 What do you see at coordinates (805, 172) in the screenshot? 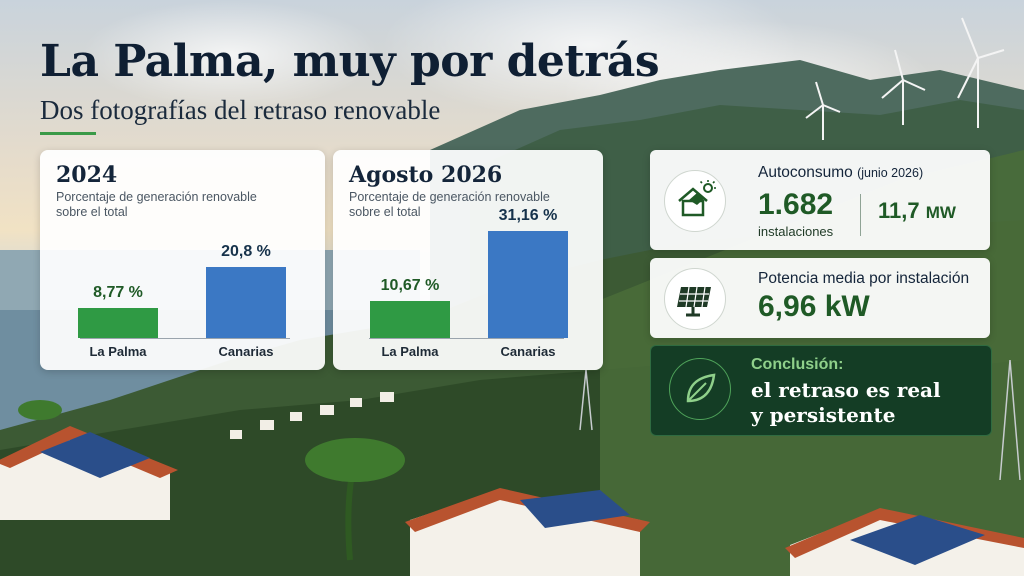
I see `autoconsumo-title: Autoconsumo` at bounding box center [805, 172].